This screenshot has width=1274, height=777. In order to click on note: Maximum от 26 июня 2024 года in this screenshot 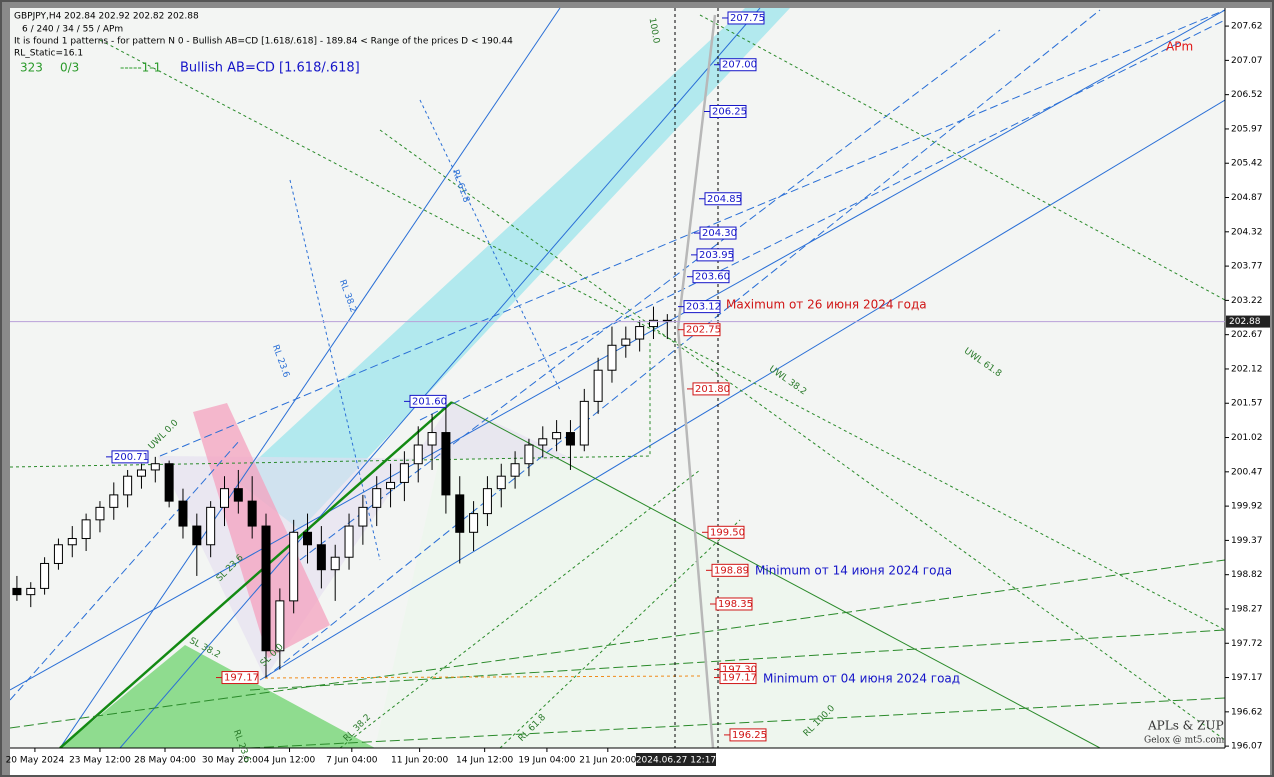, I will do `click(826, 305)`.